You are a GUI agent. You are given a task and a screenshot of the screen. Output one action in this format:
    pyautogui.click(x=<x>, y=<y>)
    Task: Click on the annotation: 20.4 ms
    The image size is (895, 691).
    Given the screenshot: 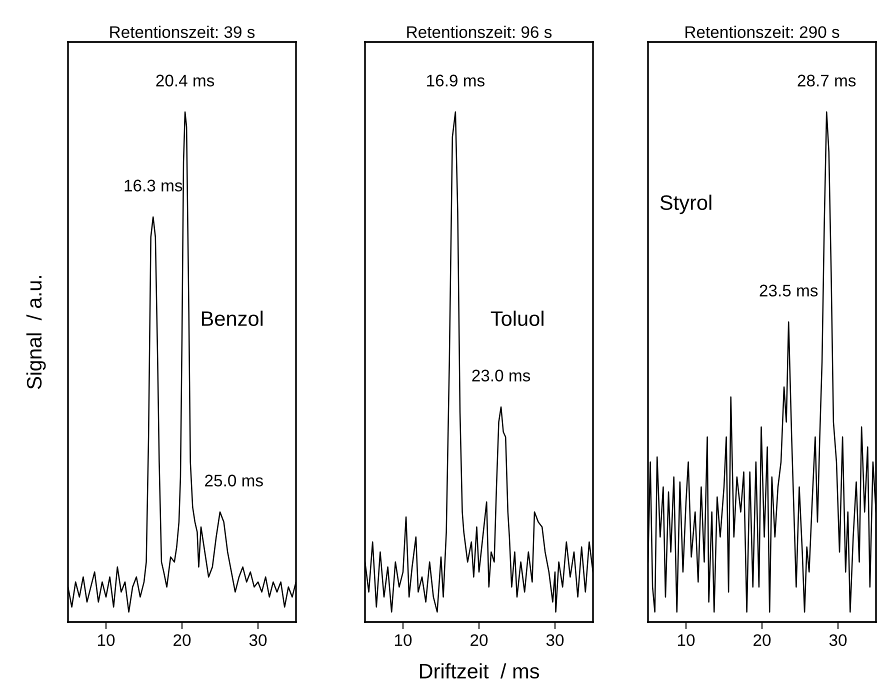 What is the action you would take?
    pyautogui.click(x=185, y=80)
    